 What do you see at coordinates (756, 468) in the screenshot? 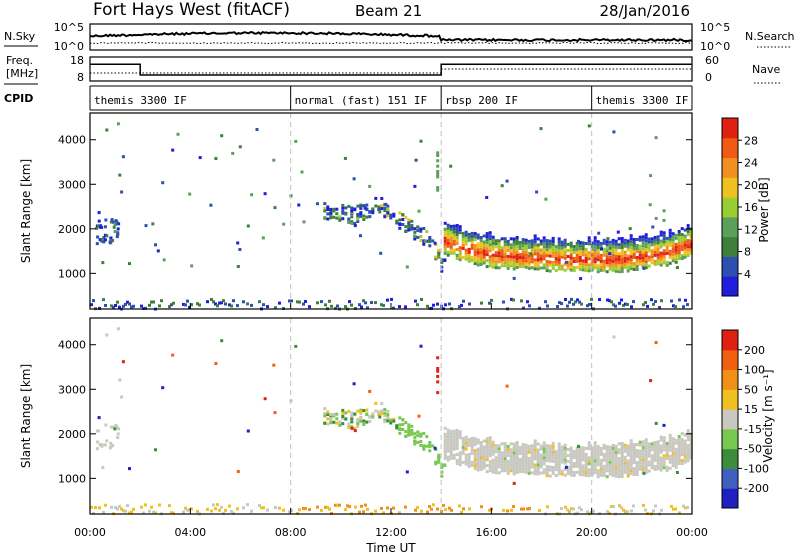
I see `velocity-colorbar-tick-label: -100` at bounding box center [756, 468].